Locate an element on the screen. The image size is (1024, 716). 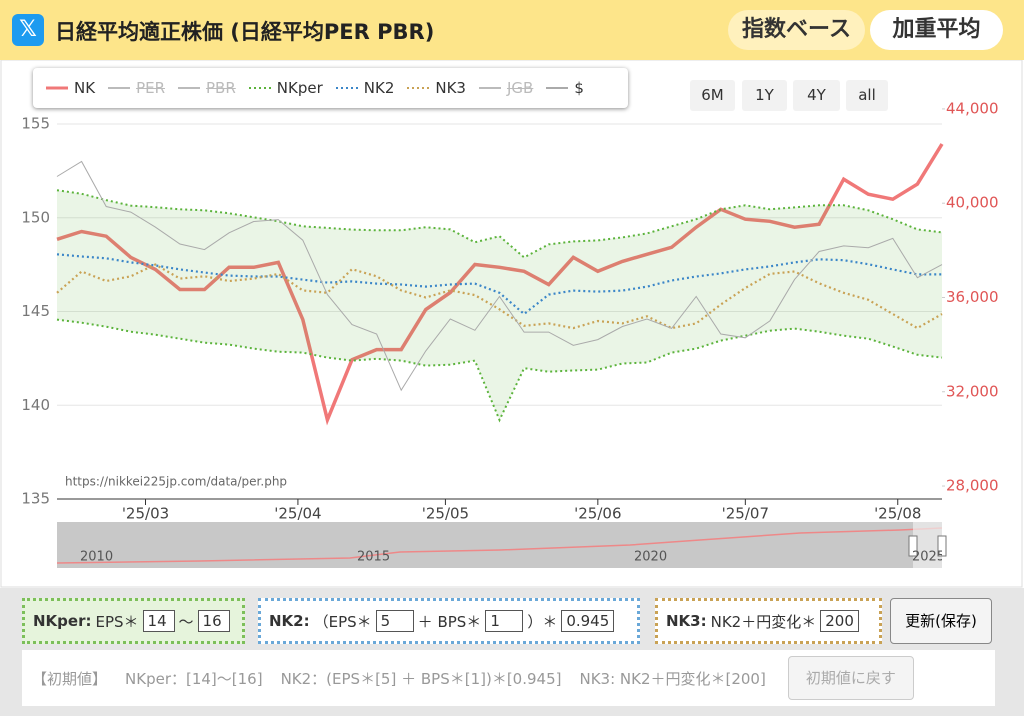
reset-button: 初期値に戻す is located at coordinates (850, 678).